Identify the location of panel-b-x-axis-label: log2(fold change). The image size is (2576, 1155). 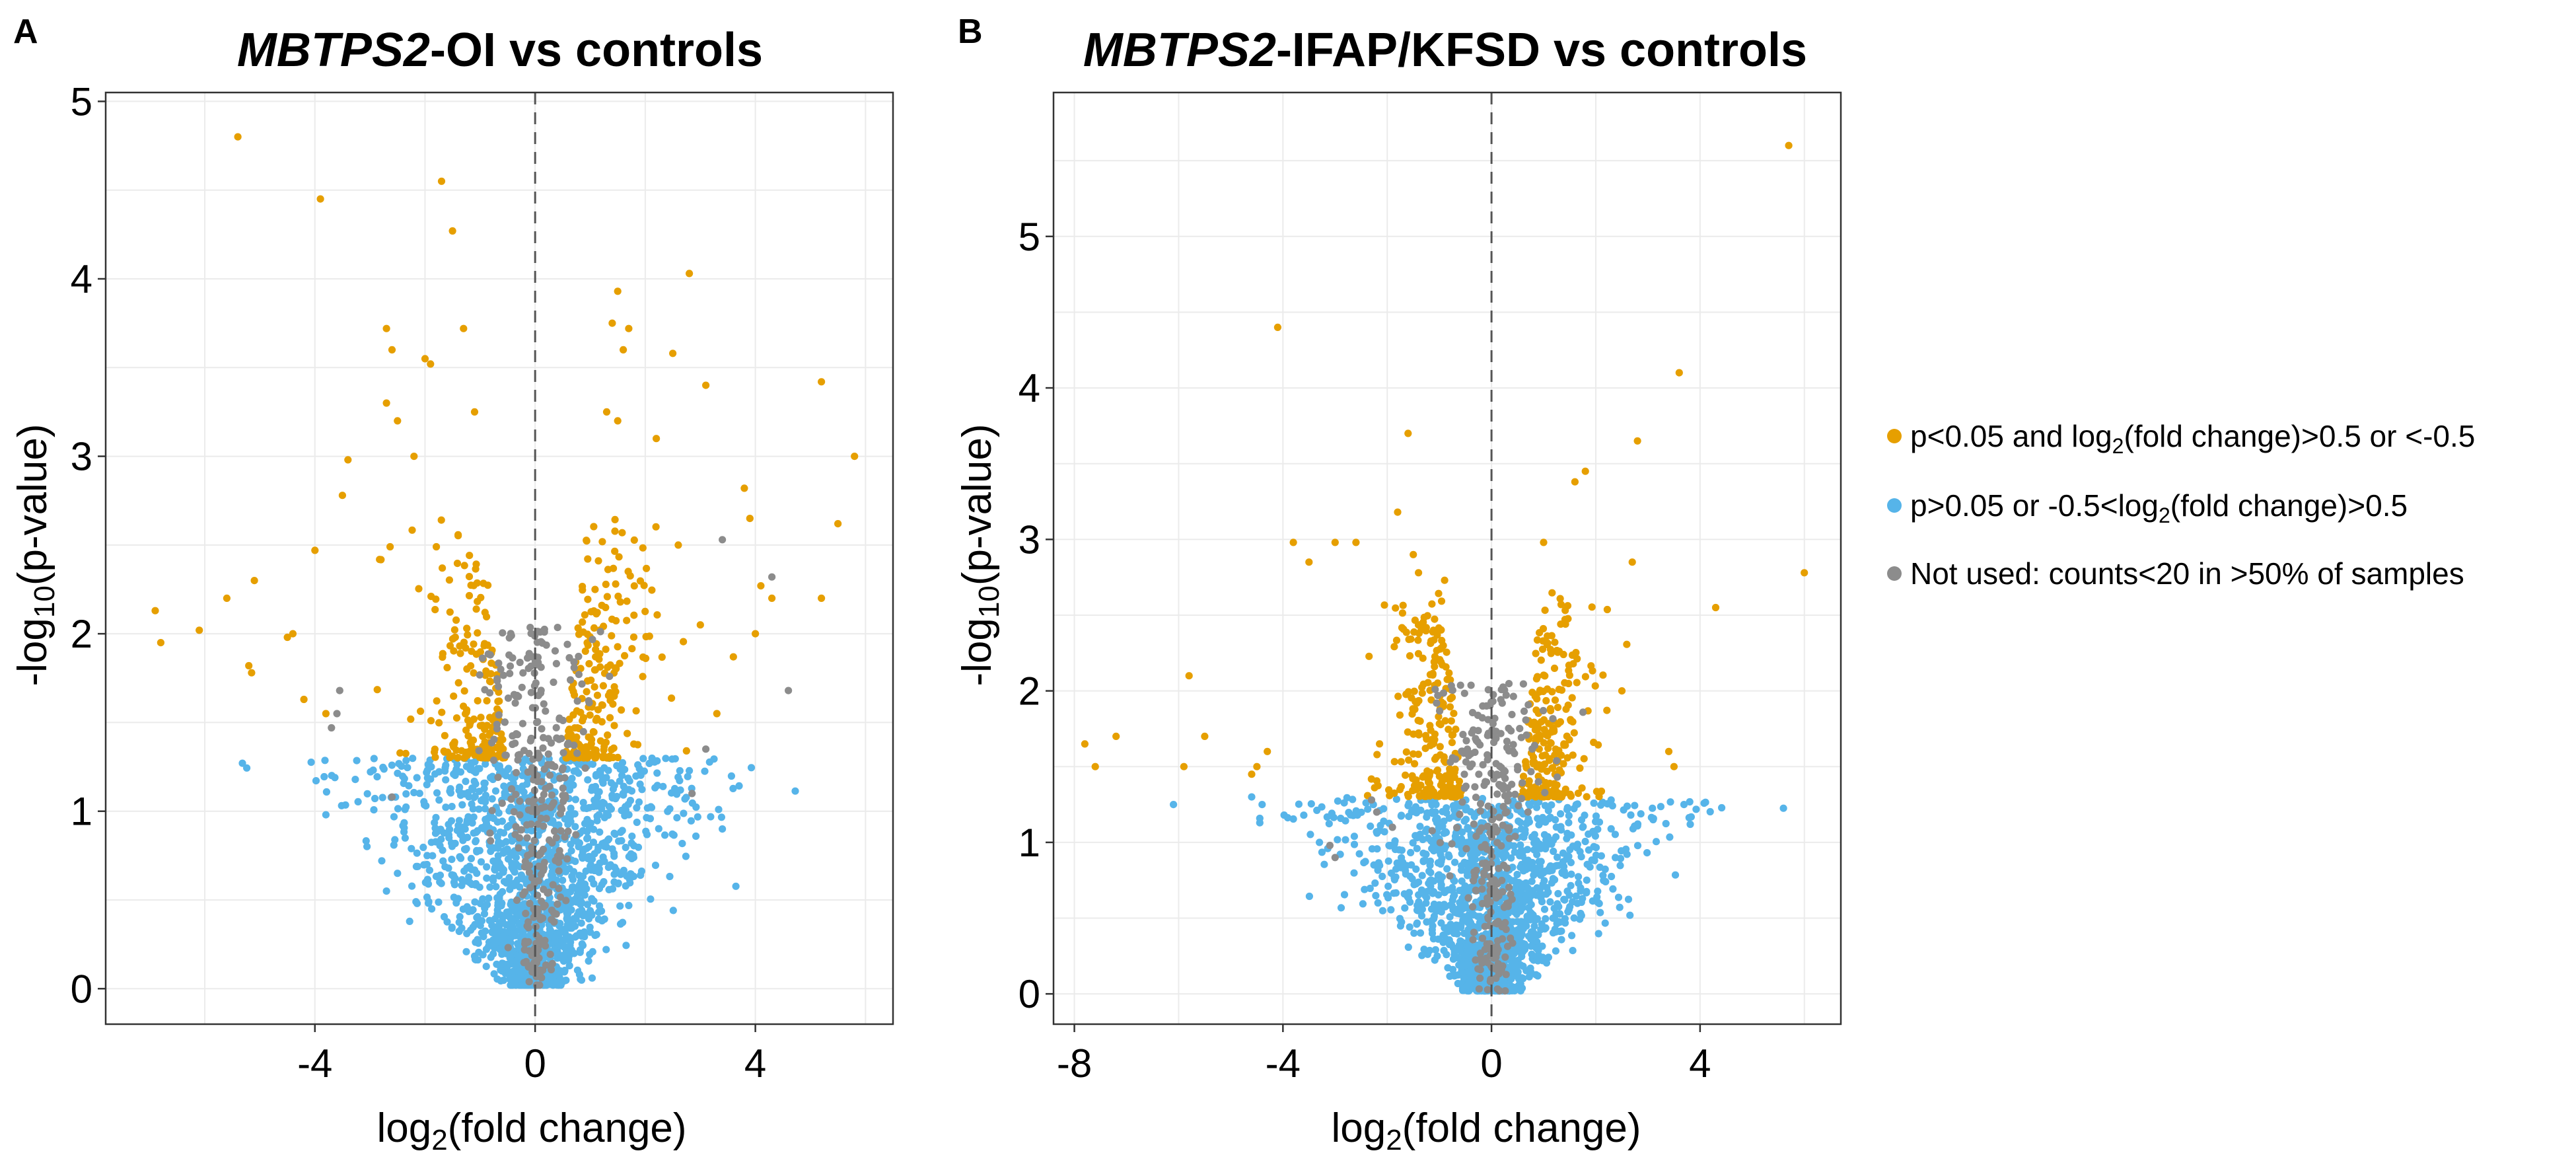
(1486, 1130).